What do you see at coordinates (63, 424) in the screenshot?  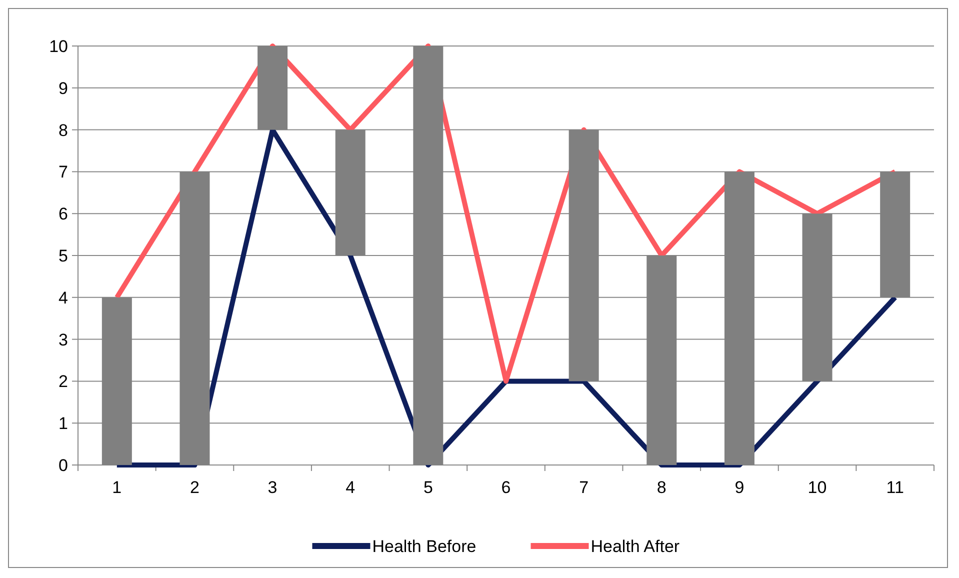 I see `y-tick-label: 1` at bounding box center [63, 424].